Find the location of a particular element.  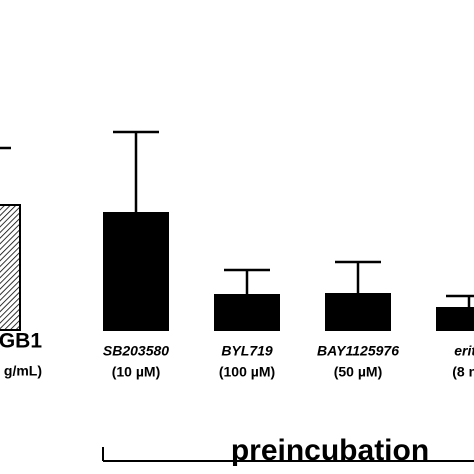

x-tick-label: BYL719 is located at coordinates (247, 351).